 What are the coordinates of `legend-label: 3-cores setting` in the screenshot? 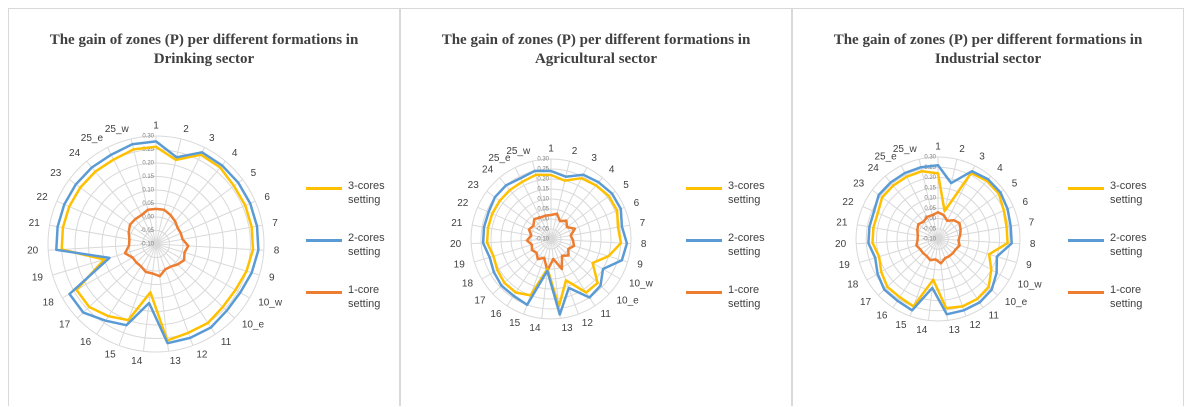 It's located at (366, 193).